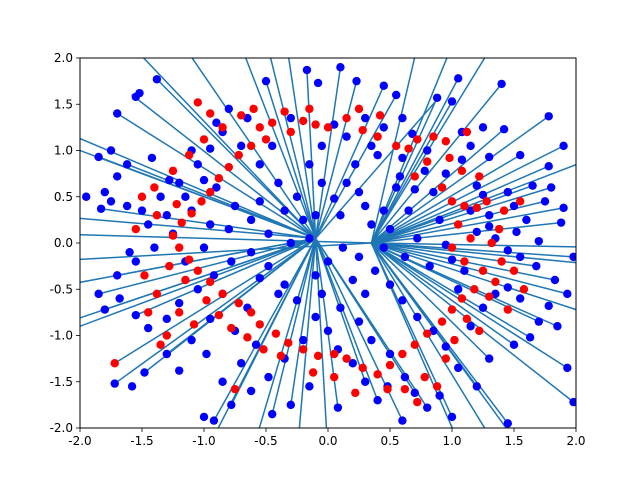 The width and height of the screenshot is (640, 480). I want to click on x-tick-label: -1.5, so click(141, 441).